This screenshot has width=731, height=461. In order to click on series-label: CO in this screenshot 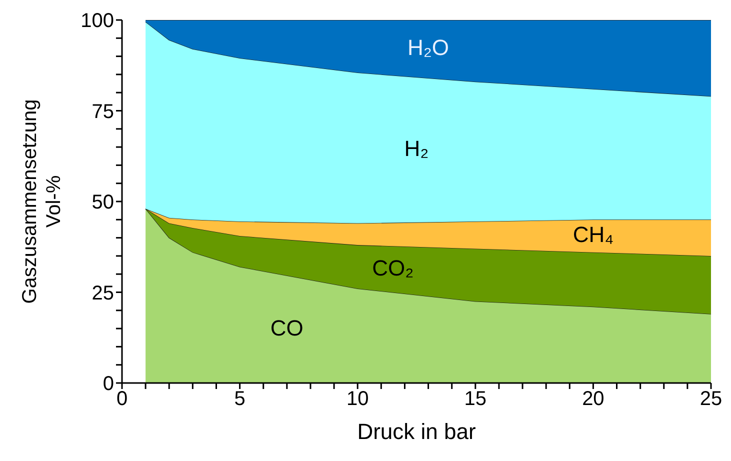, I will do `click(287, 327)`.